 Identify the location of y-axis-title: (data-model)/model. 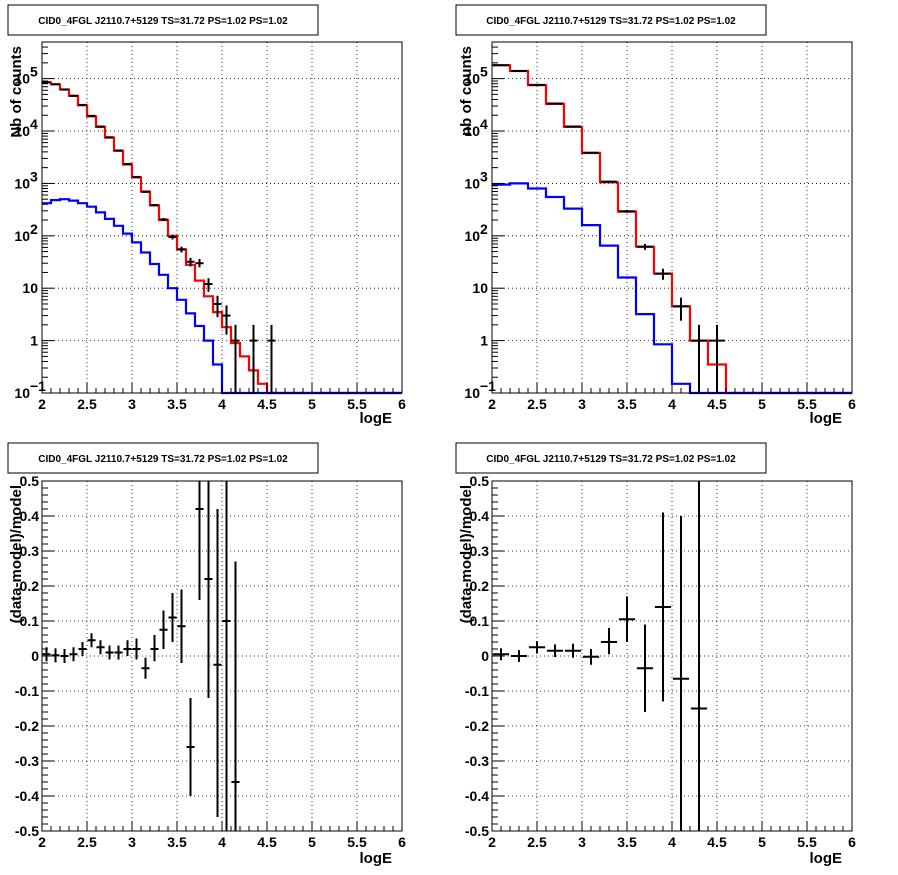
(16, 554).